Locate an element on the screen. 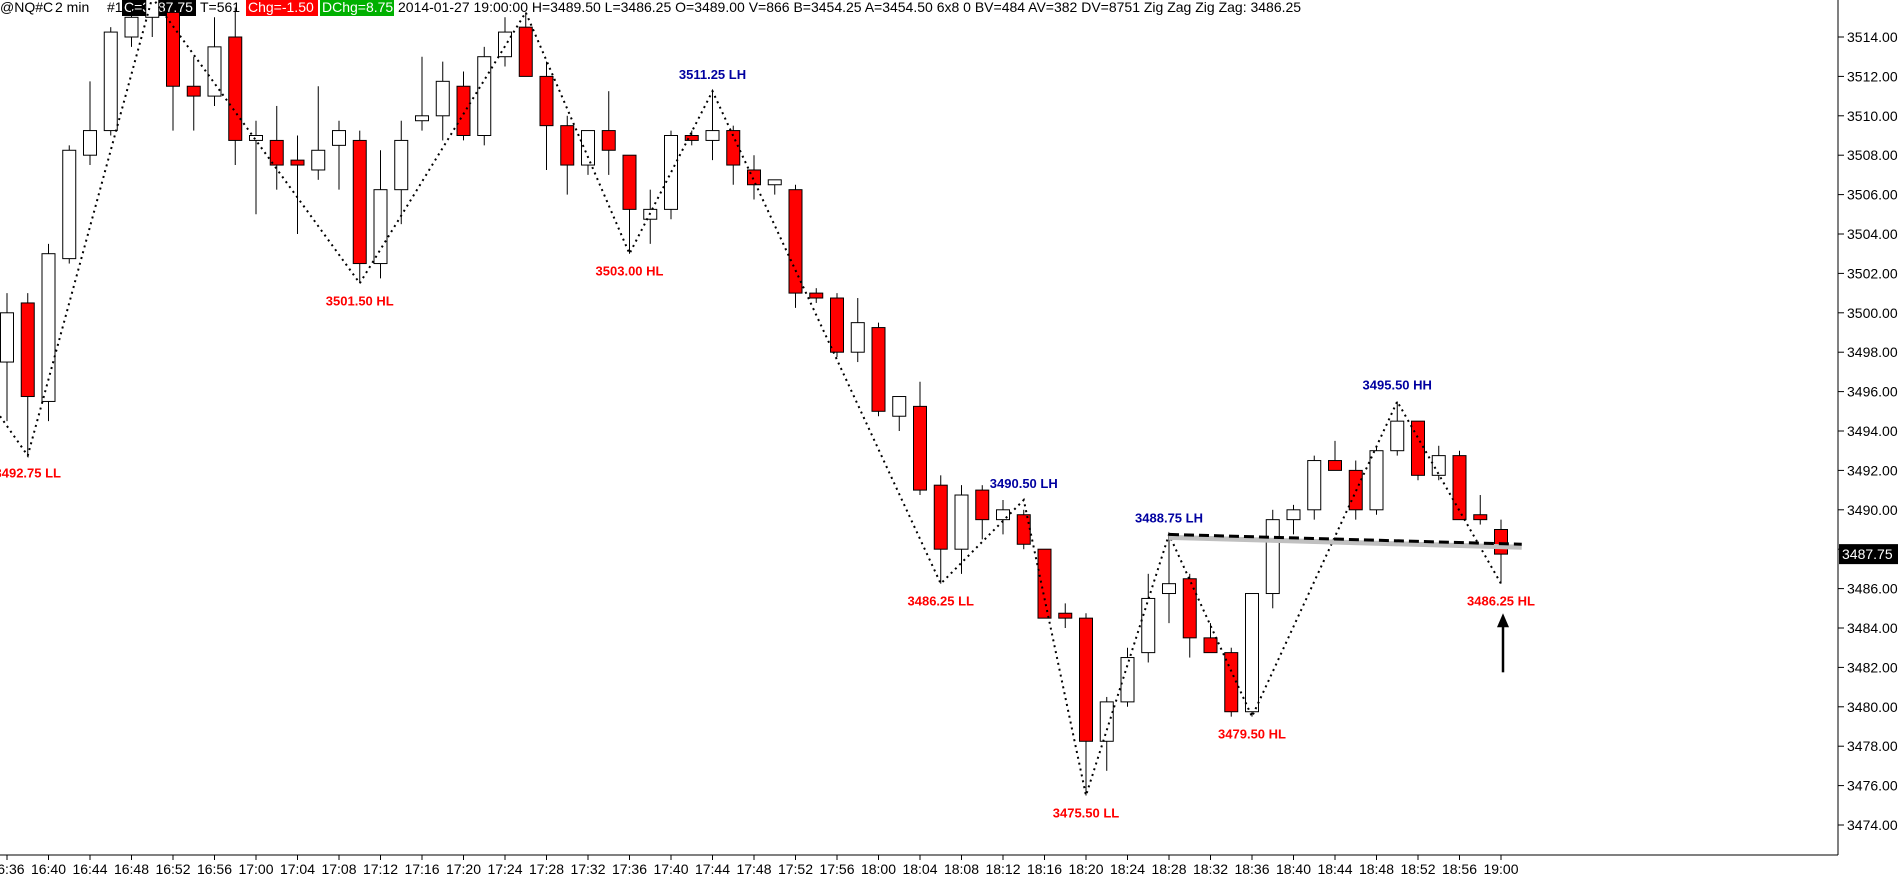 The height and width of the screenshot is (884, 1898). header-symbol: @NQ#C is located at coordinates (26, 7).